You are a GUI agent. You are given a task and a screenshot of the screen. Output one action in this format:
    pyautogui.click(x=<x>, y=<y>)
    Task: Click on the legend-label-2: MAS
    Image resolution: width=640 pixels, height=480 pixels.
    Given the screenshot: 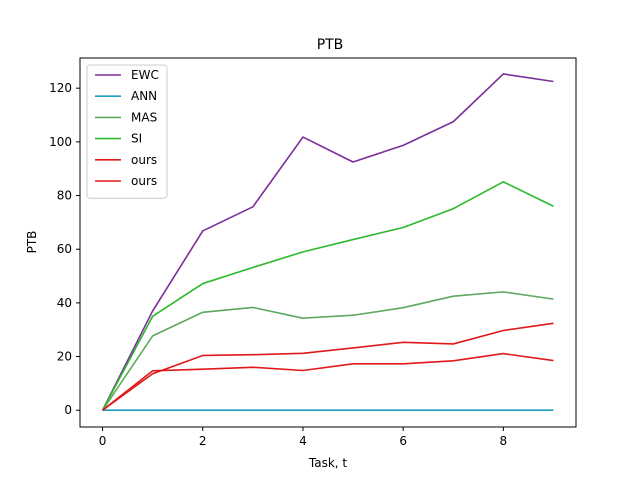 What is the action you would take?
    pyautogui.click(x=144, y=117)
    